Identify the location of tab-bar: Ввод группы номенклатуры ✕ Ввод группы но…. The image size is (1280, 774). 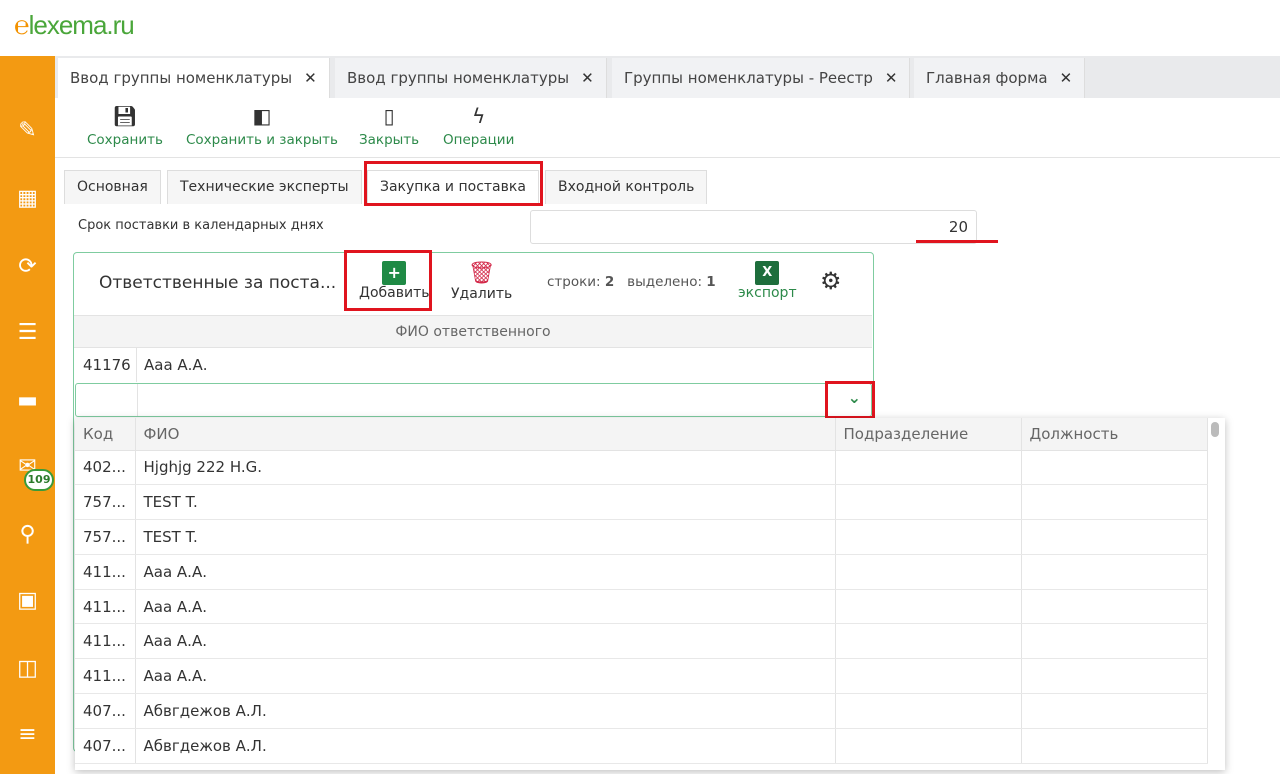
(667, 77).